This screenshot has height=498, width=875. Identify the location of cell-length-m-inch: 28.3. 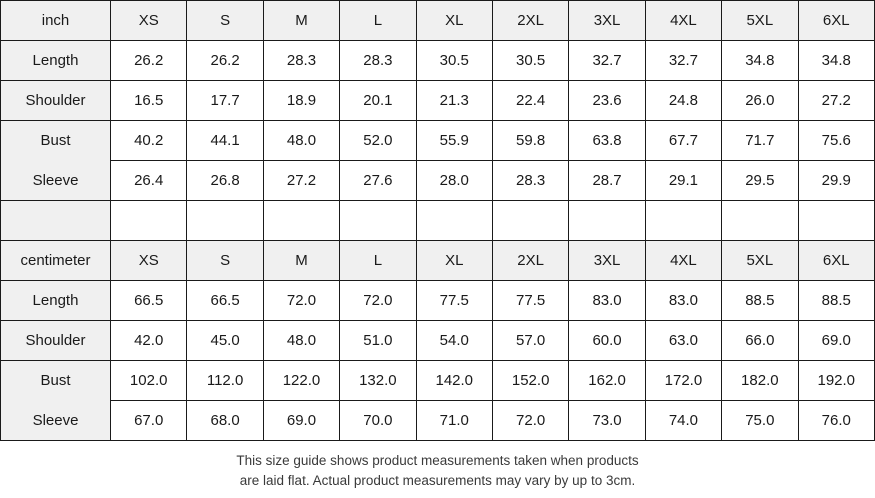
(301, 60).